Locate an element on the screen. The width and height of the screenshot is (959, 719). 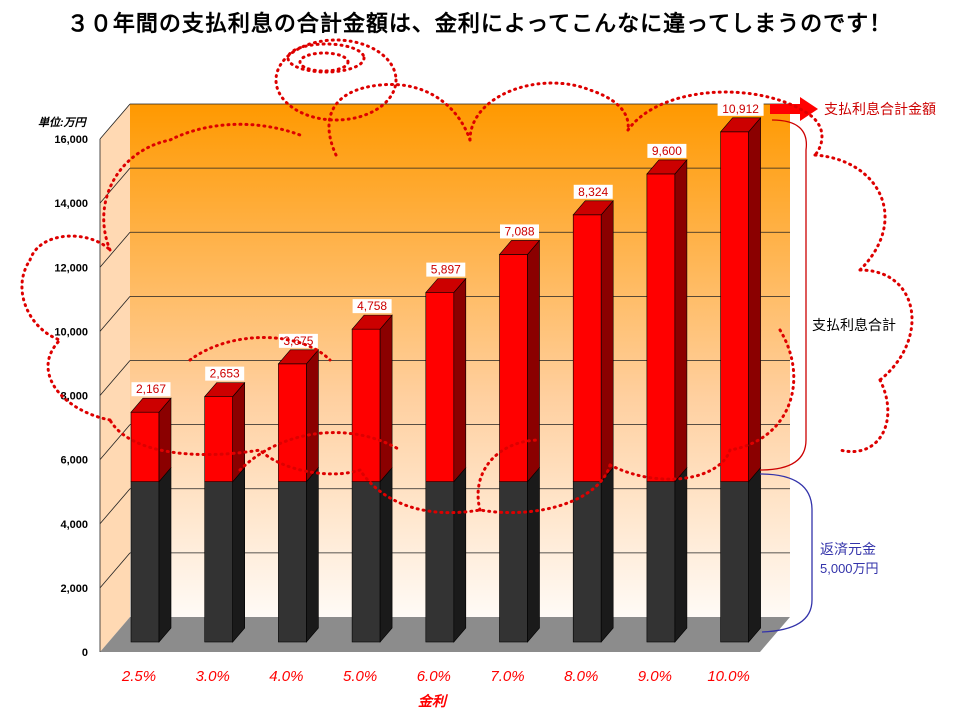
data-label: 8,324 is located at coordinates (593, 192).